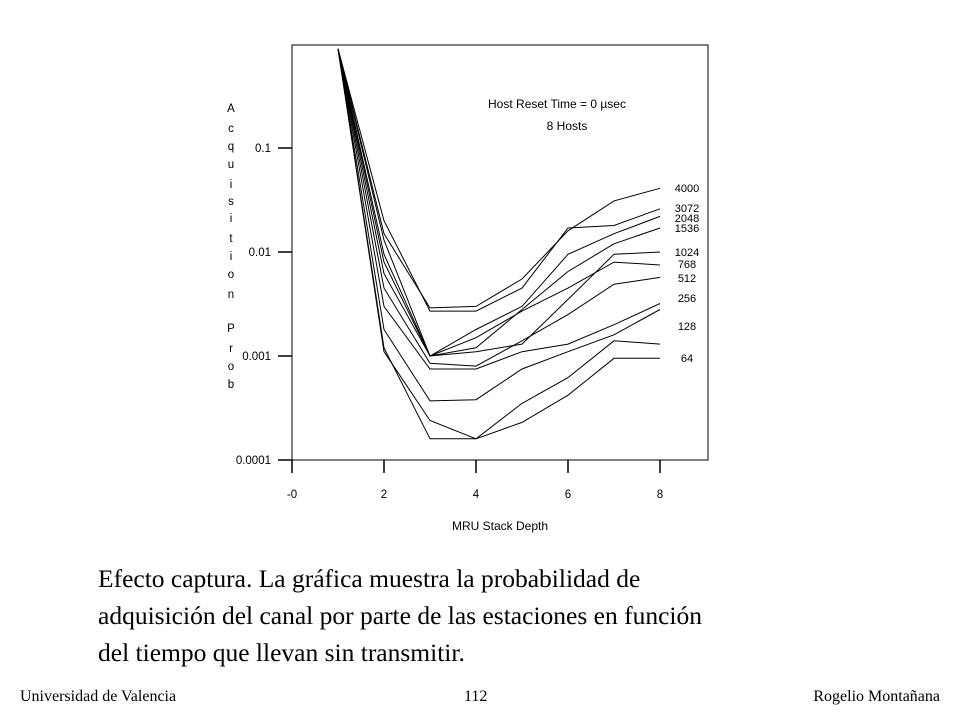  What do you see at coordinates (384, 495) in the screenshot?
I see `x-tick-label: 2` at bounding box center [384, 495].